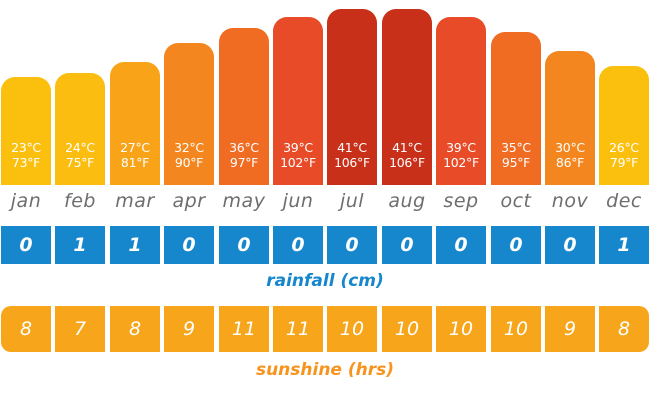 The width and height of the screenshot is (650, 400). I want to click on temp-bar-may: 36°C 97°F, so click(244, 106).